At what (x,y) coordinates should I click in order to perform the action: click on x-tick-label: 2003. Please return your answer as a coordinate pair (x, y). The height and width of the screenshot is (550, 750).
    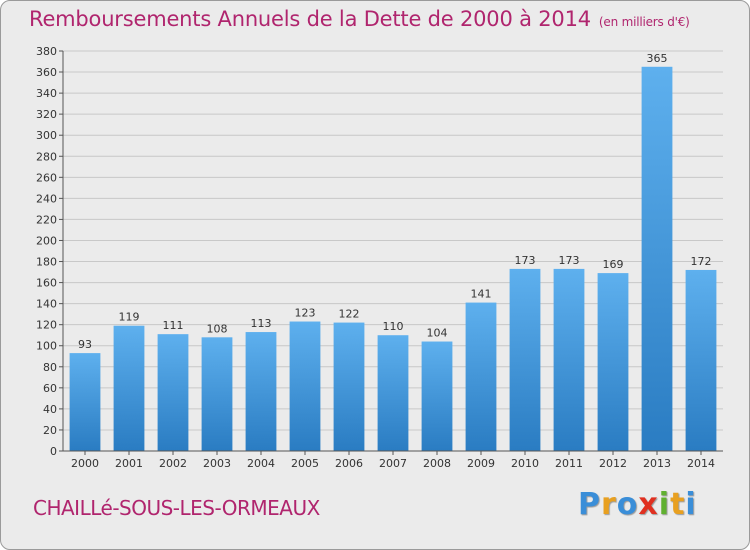
    Looking at the image, I should click on (217, 463).